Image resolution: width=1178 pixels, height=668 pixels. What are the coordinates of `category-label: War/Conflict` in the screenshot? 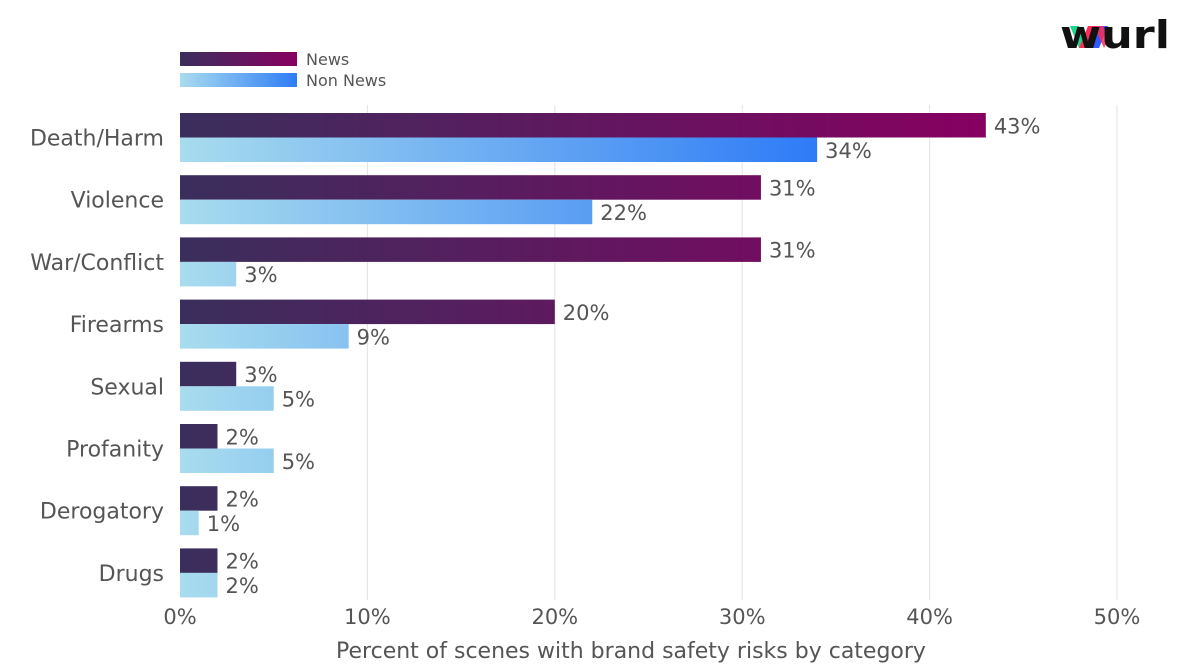 It's located at (97, 263).